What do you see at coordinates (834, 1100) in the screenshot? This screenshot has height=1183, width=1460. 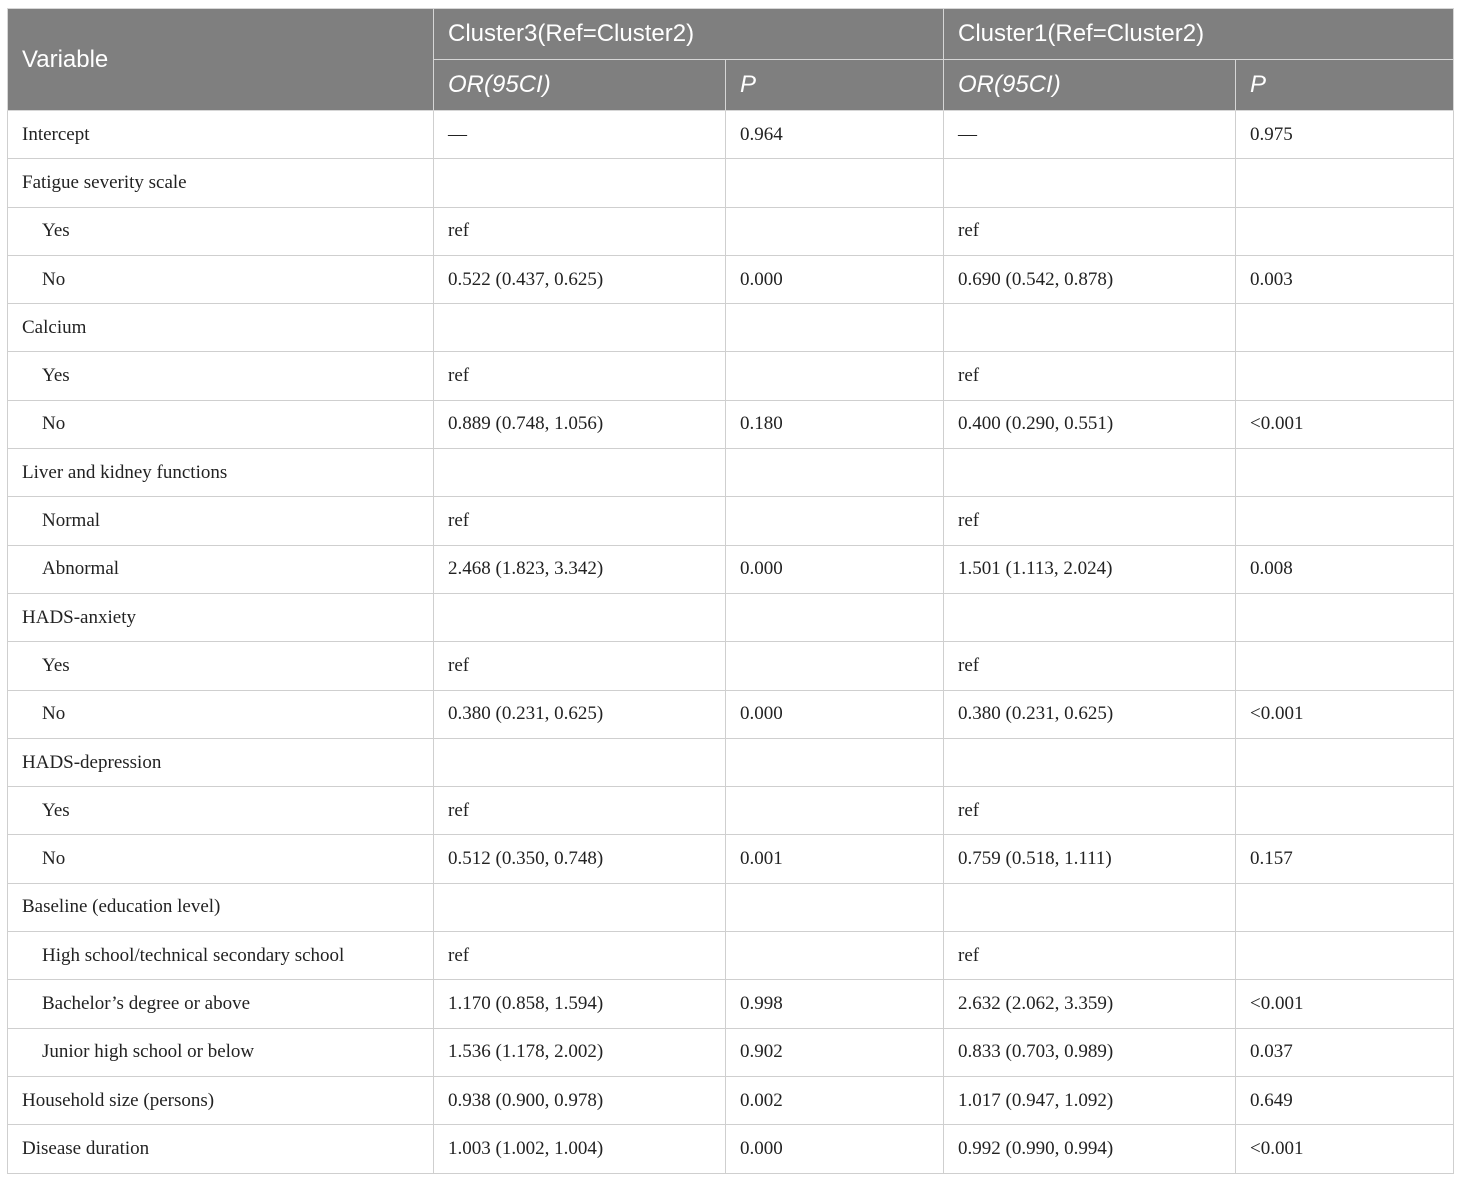 I see `cell: 0.002` at bounding box center [834, 1100].